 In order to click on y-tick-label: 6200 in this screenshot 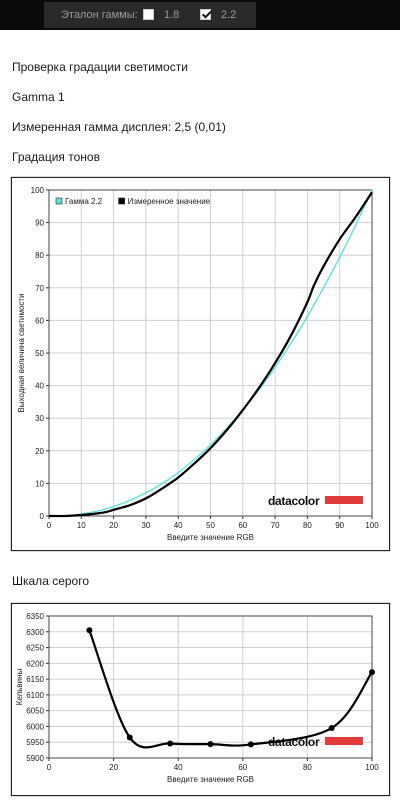, I will do `click(35, 663)`.